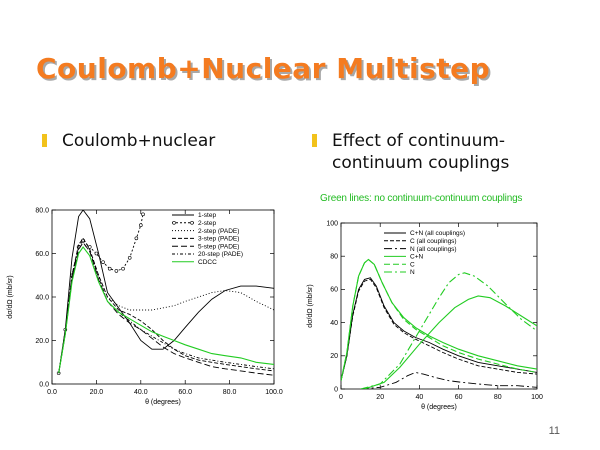 The height and width of the screenshot is (450, 600). I want to click on legend-entry: 1-step, so click(207, 215).